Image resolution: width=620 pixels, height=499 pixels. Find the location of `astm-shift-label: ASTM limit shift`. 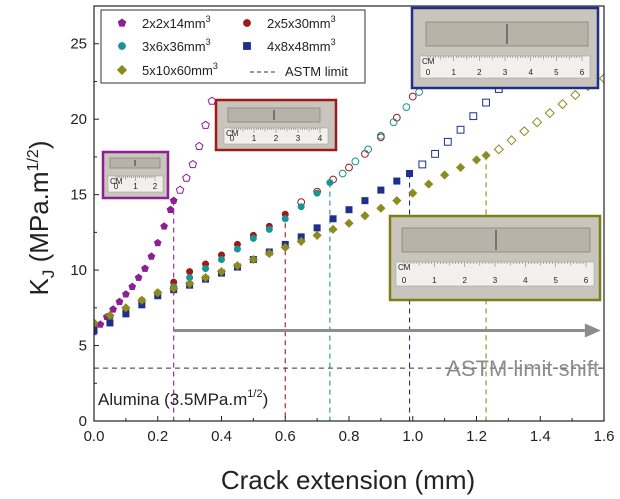

astm-shift-label: ASTM limit shift is located at coordinates (522, 368).